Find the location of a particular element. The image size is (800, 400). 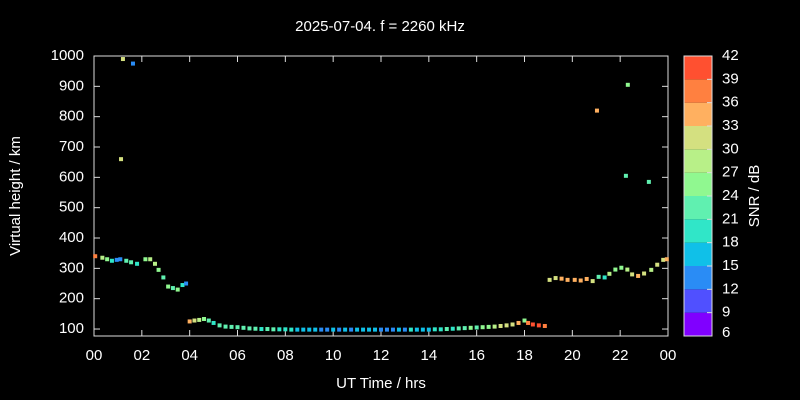

colorbar-tick-label: 39 is located at coordinates (730, 78).